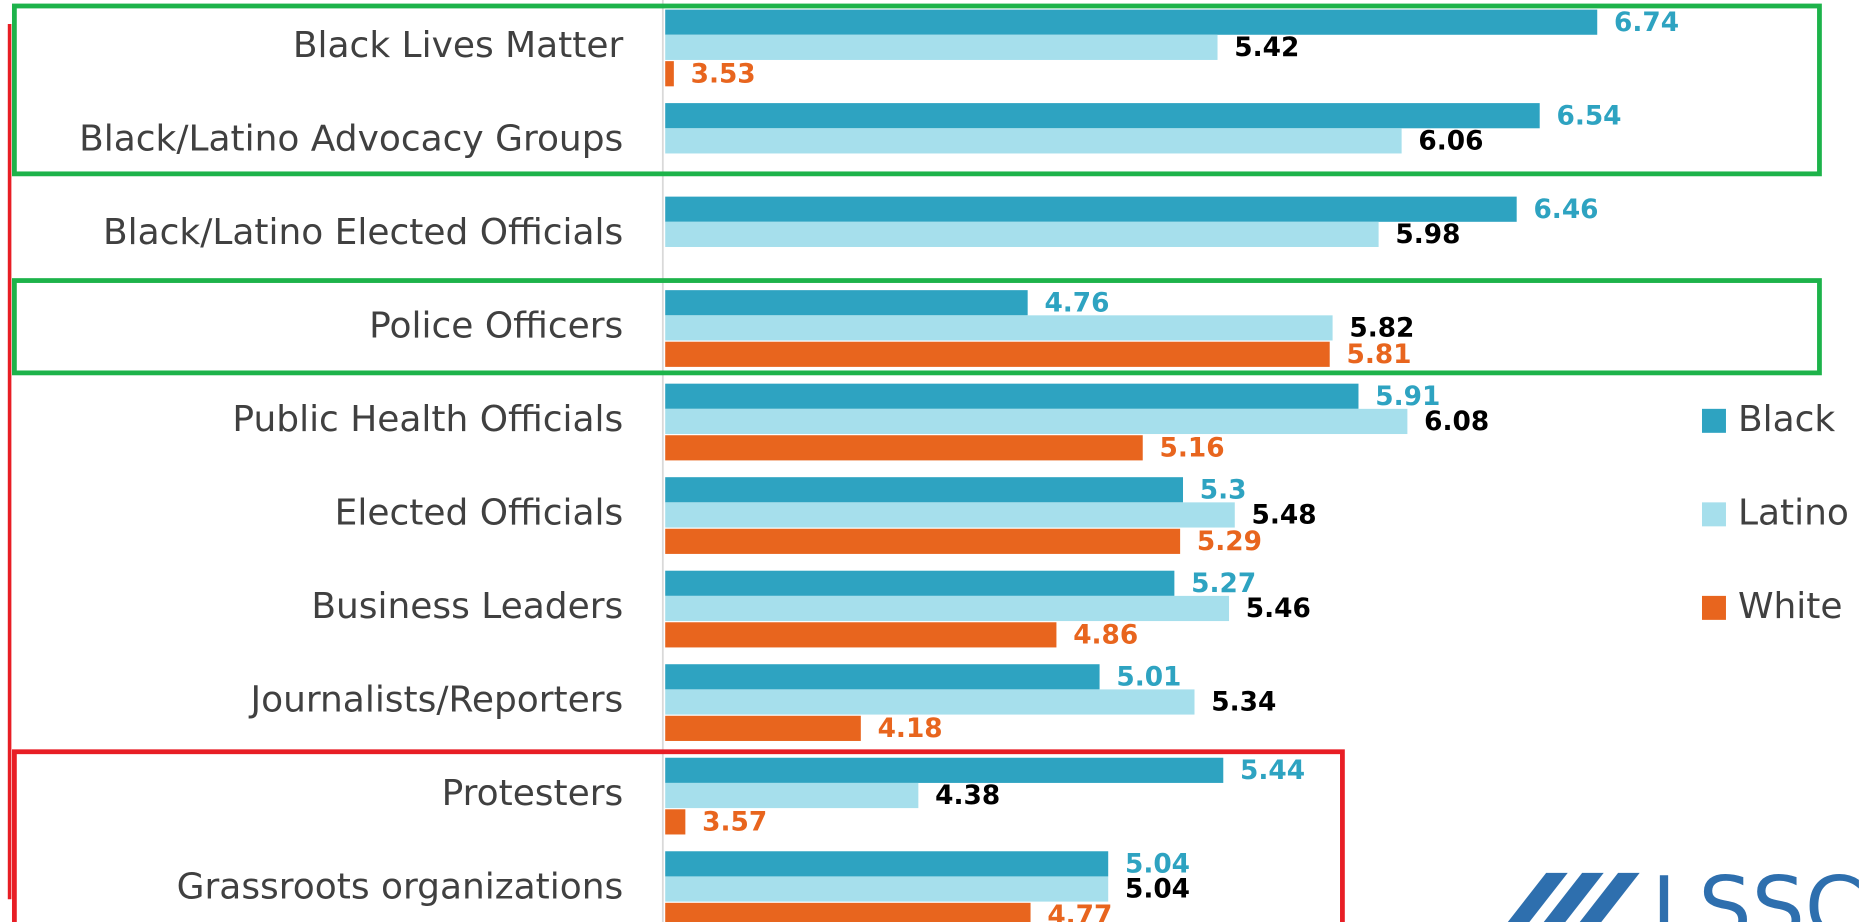 The width and height of the screenshot is (1865, 922). I want to click on value-label: 5.46, so click(1278, 609).